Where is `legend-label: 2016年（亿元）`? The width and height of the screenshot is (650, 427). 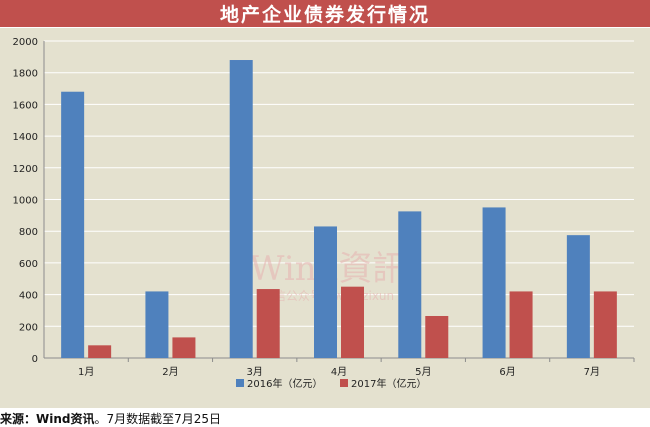
legend-label: 2016年（亿元） is located at coordinates (284, 383).